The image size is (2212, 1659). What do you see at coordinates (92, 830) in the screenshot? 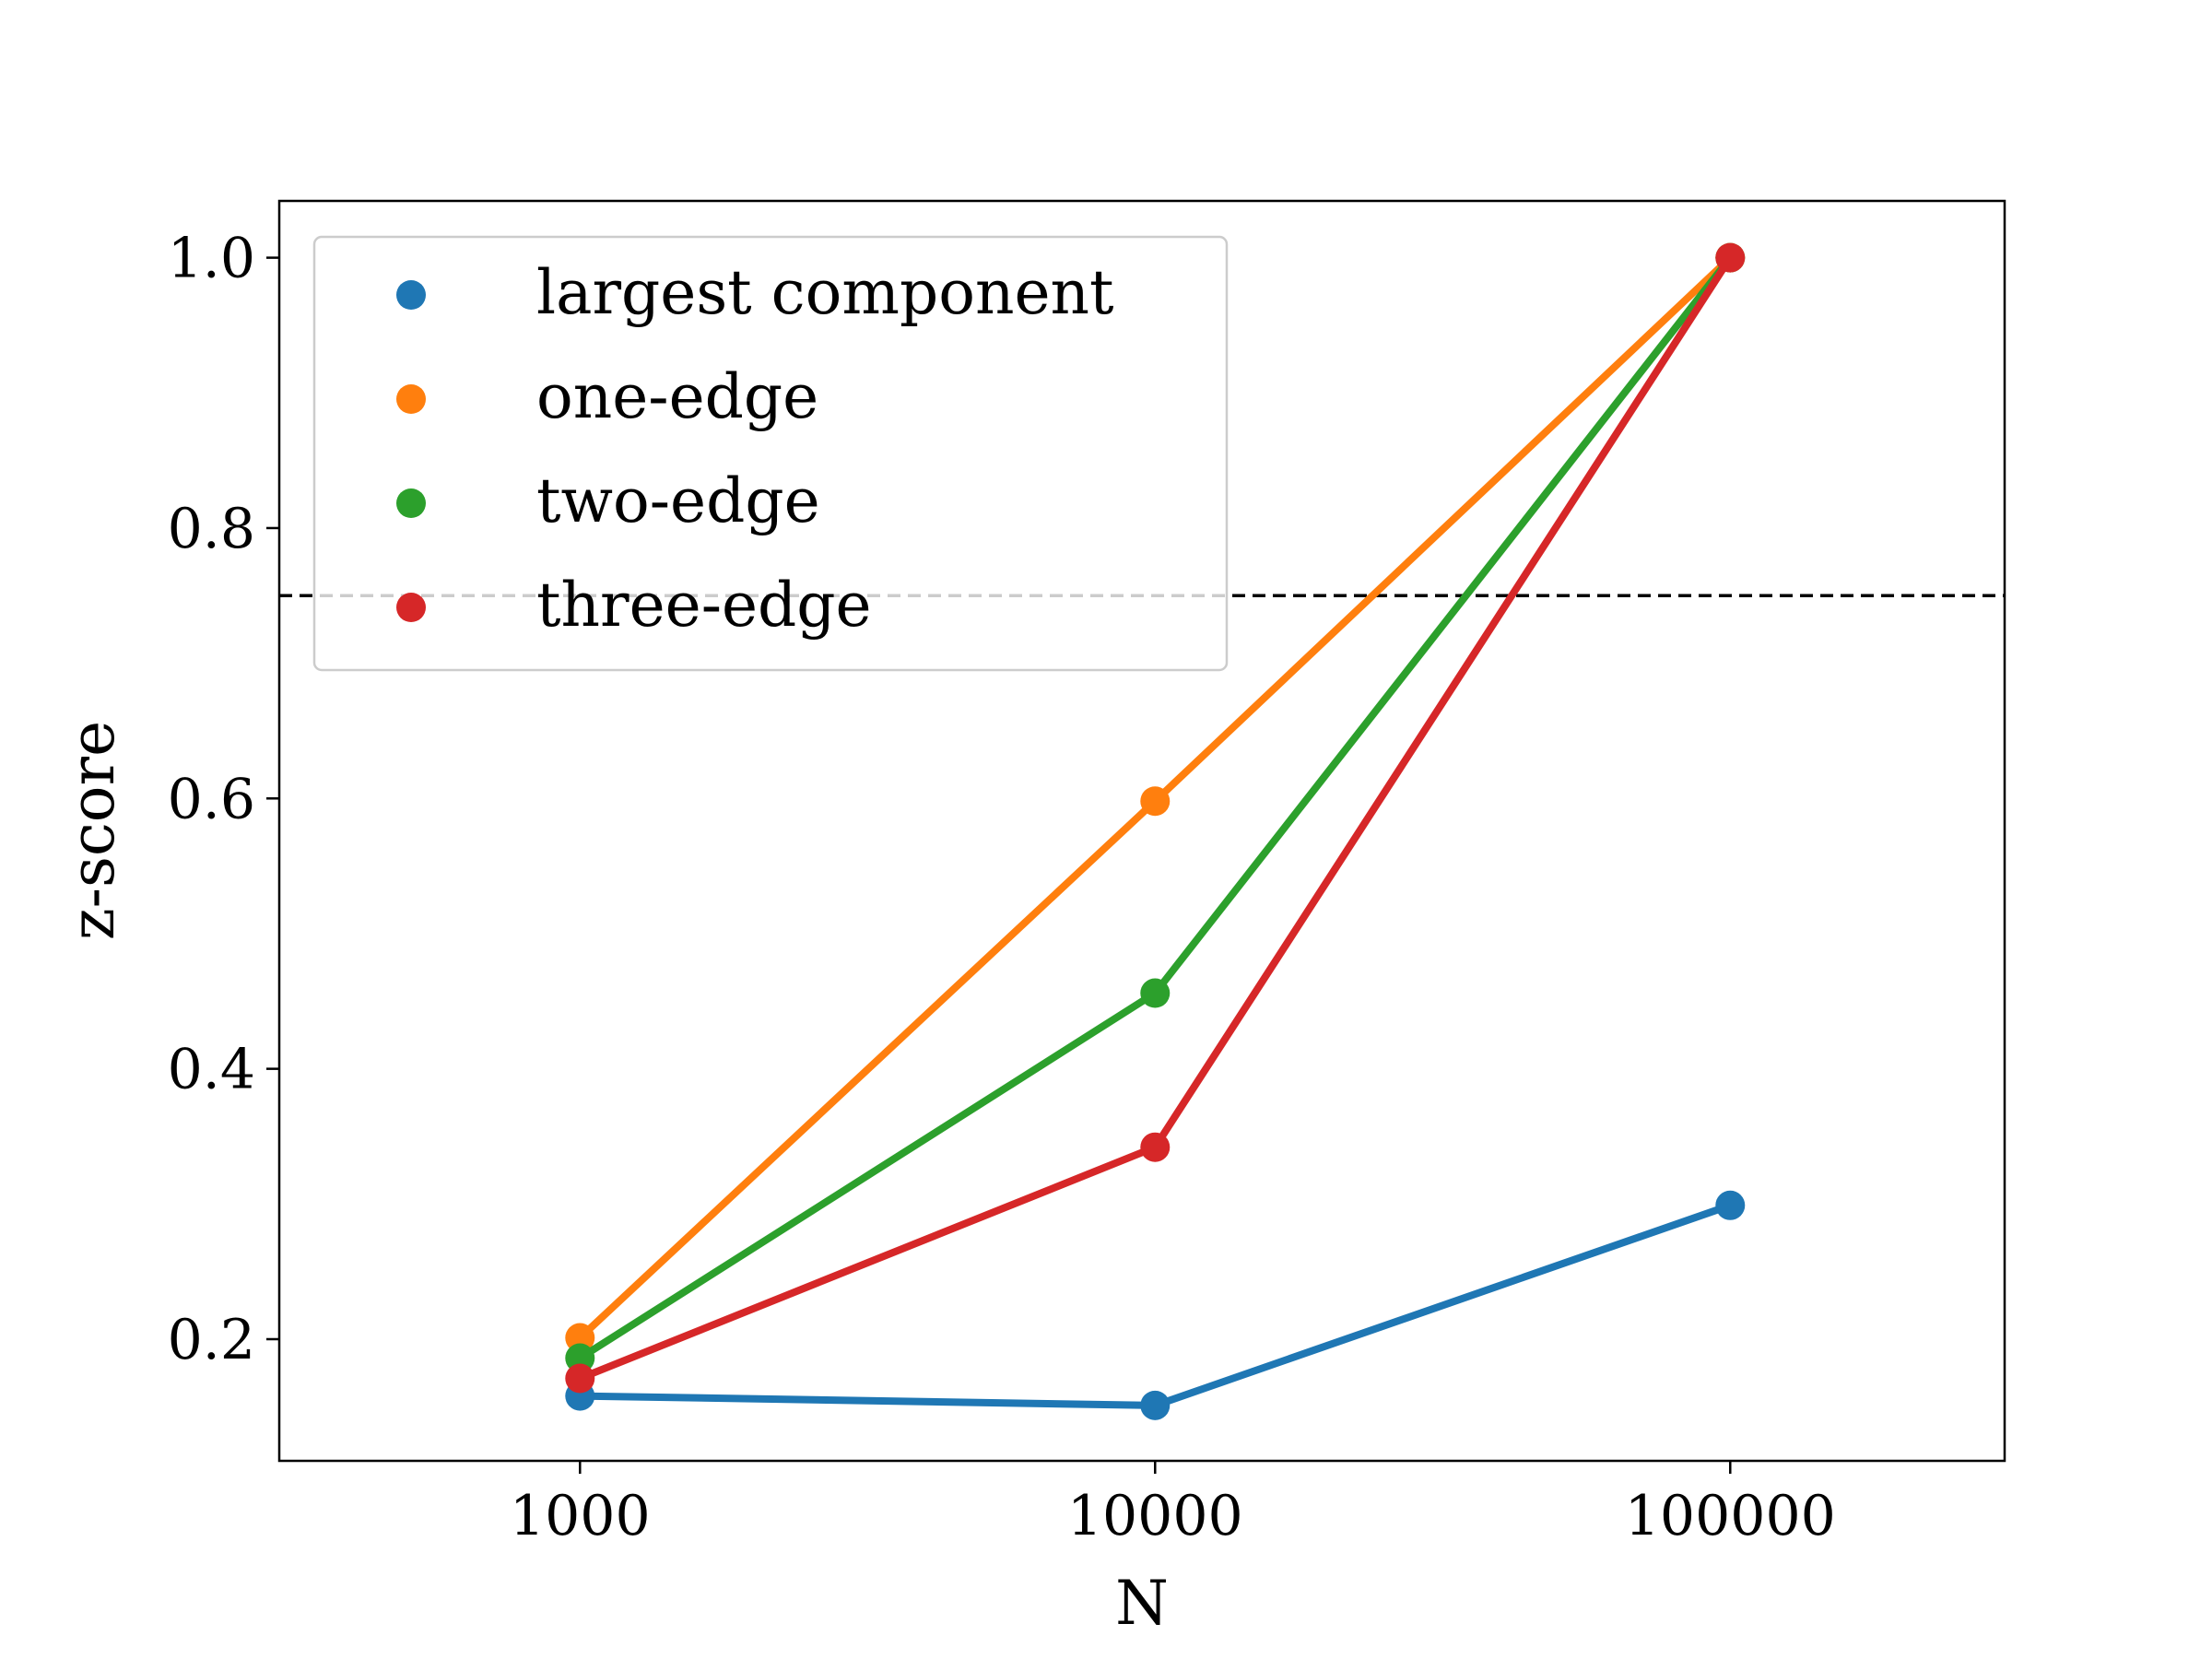
I see `y-axis-label: z-score` at bounding box center [92, 830].